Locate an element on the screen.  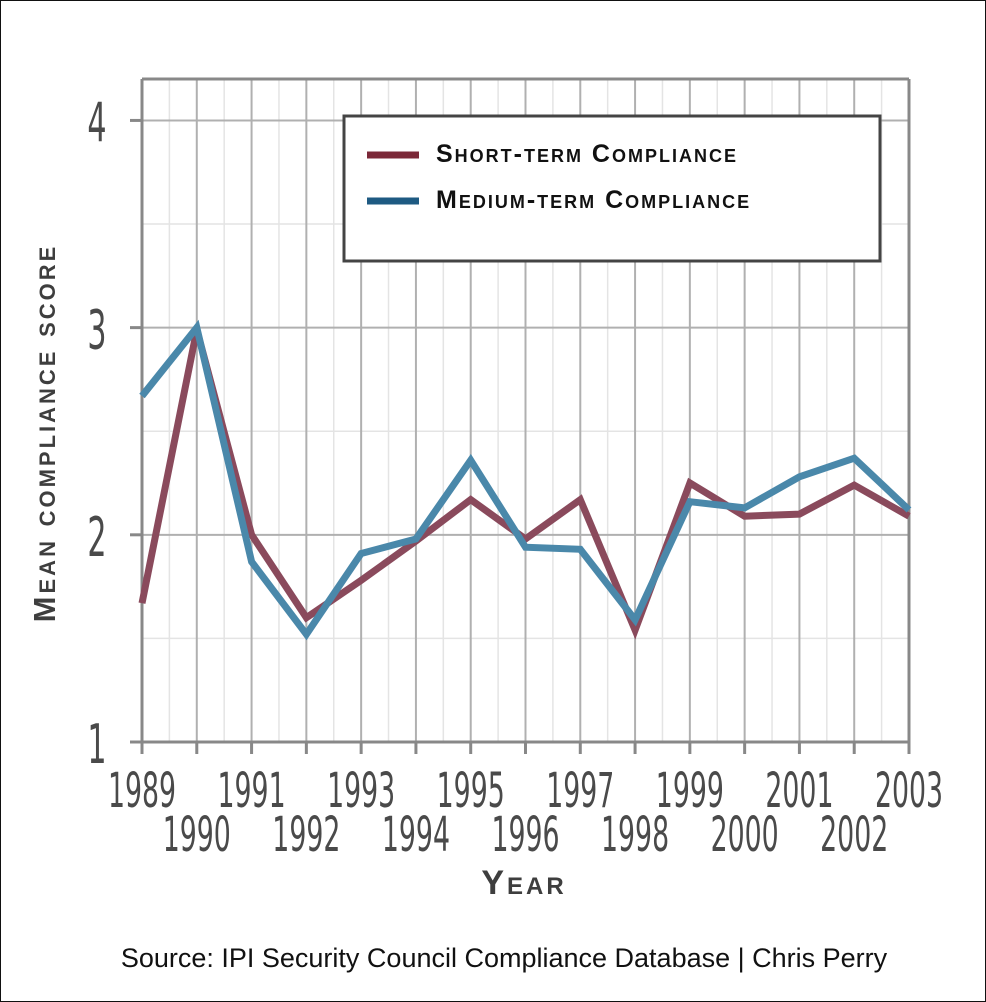
y-tick-label: 2 is located at coordinates (96, 537).